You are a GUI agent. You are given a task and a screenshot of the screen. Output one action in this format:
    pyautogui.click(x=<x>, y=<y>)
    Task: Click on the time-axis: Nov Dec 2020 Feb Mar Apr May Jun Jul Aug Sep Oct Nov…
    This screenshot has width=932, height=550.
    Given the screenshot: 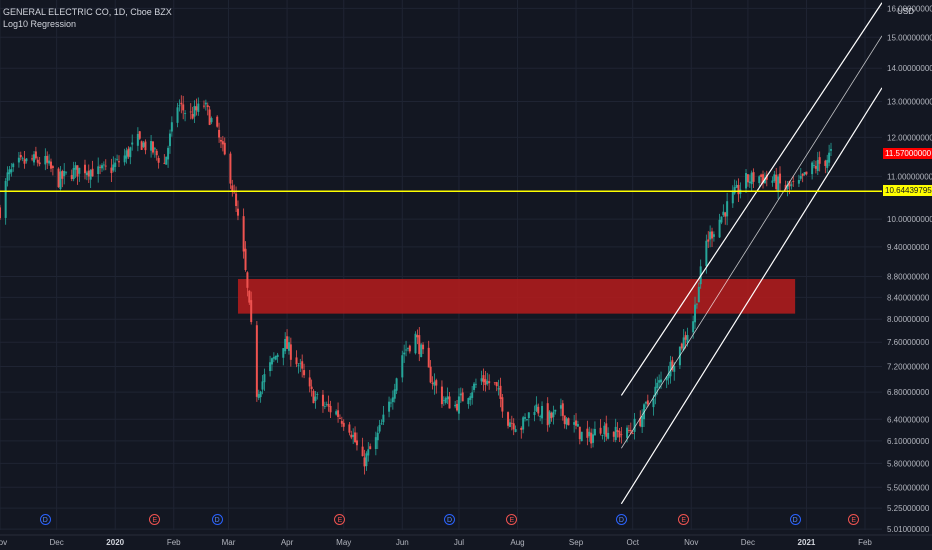 What is the action you would take?
    pyautogui.click(x=466, y=540)
    